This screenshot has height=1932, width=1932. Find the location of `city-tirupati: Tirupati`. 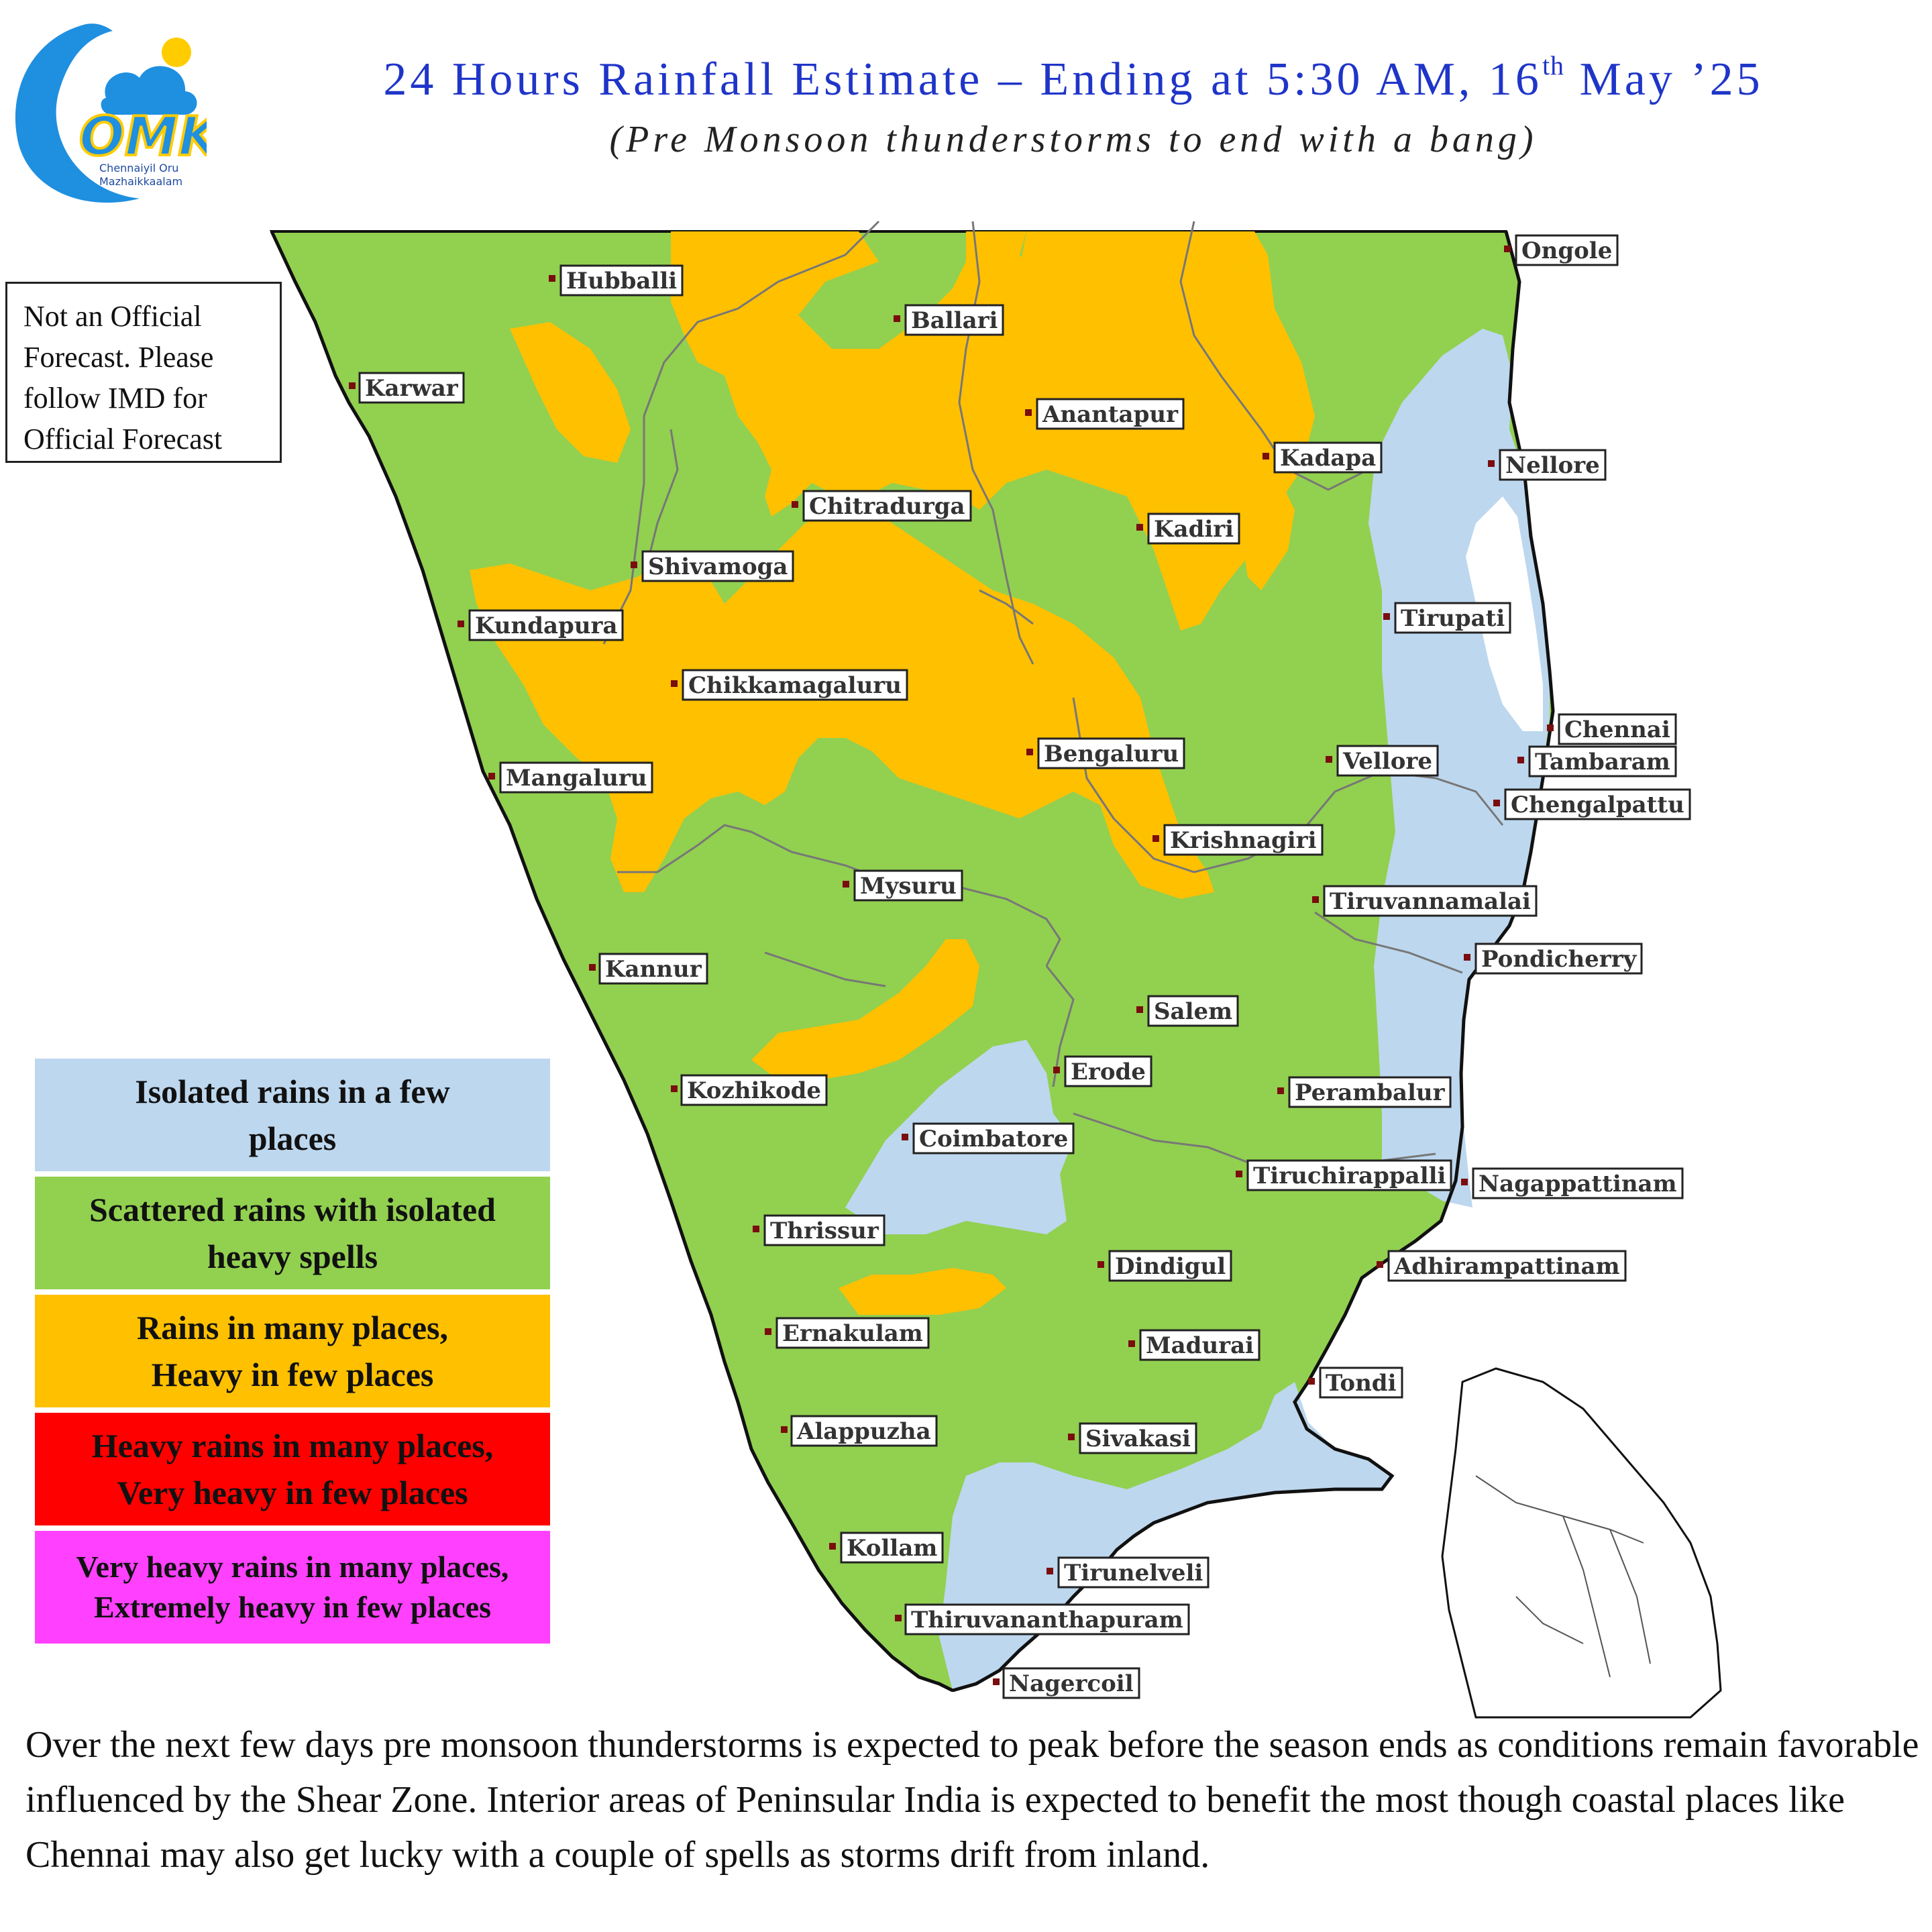

city-tirupati: Tirupati is located at coordinates (1447, 618).